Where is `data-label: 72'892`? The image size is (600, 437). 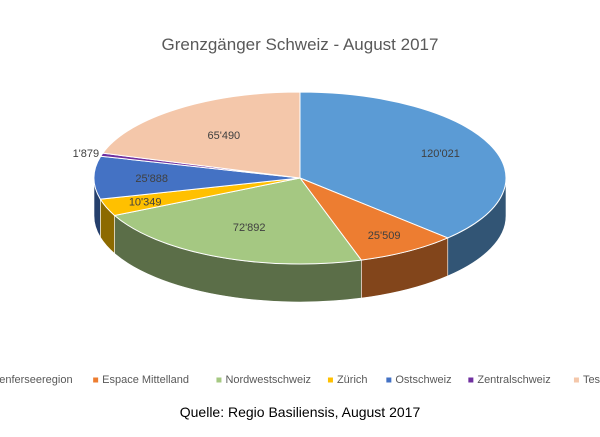
data-label: 72'892 is located at coordinates (249, 228).